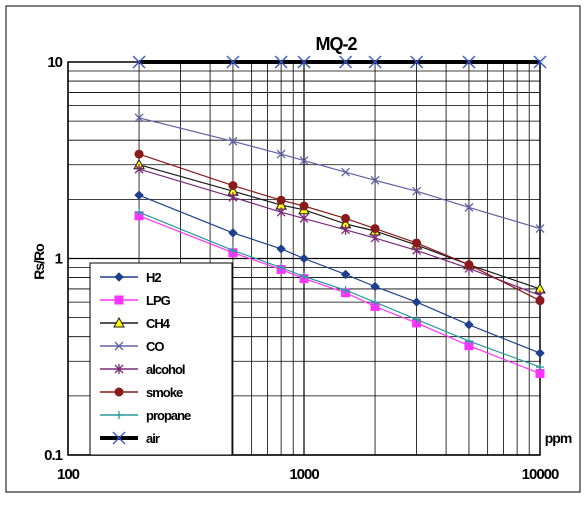 This screenshot has height=505, width=588. What do you see at coordinates (119, 415) in the screenshot?
I see `legend-marker-propane` at bounding box center [119, 415].